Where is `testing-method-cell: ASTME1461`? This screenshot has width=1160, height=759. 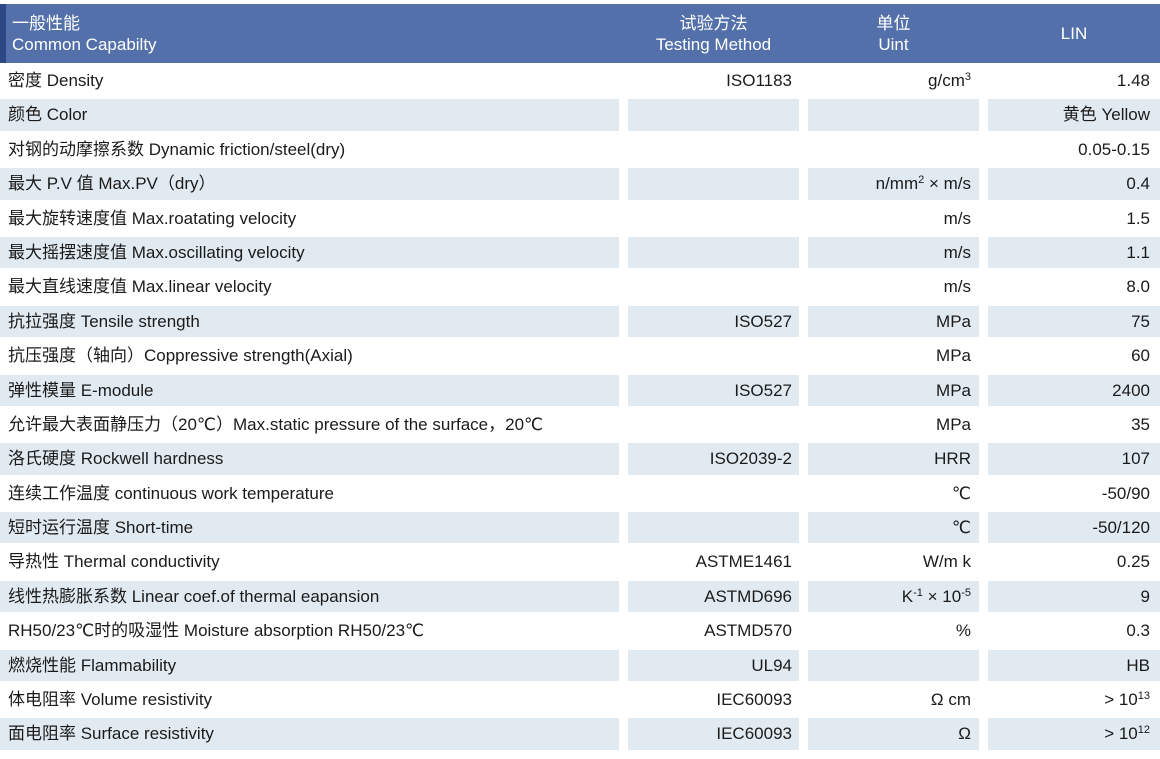 testing-method-cell: ASTME1461 is located at coordinates (743, 562).